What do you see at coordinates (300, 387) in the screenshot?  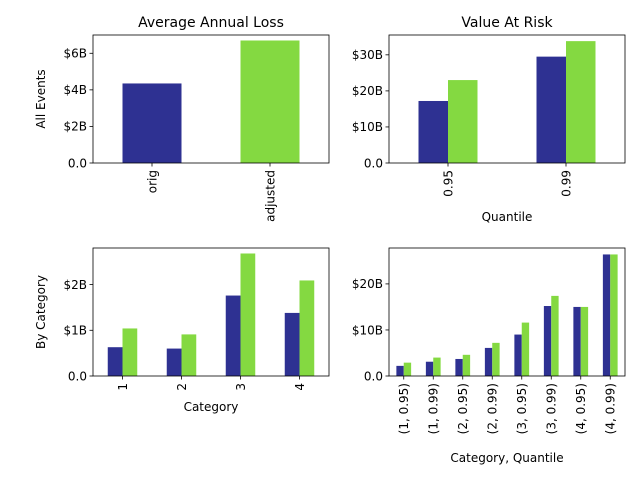 I see `x-tick-label: 4` at bounding box center [300, 387].